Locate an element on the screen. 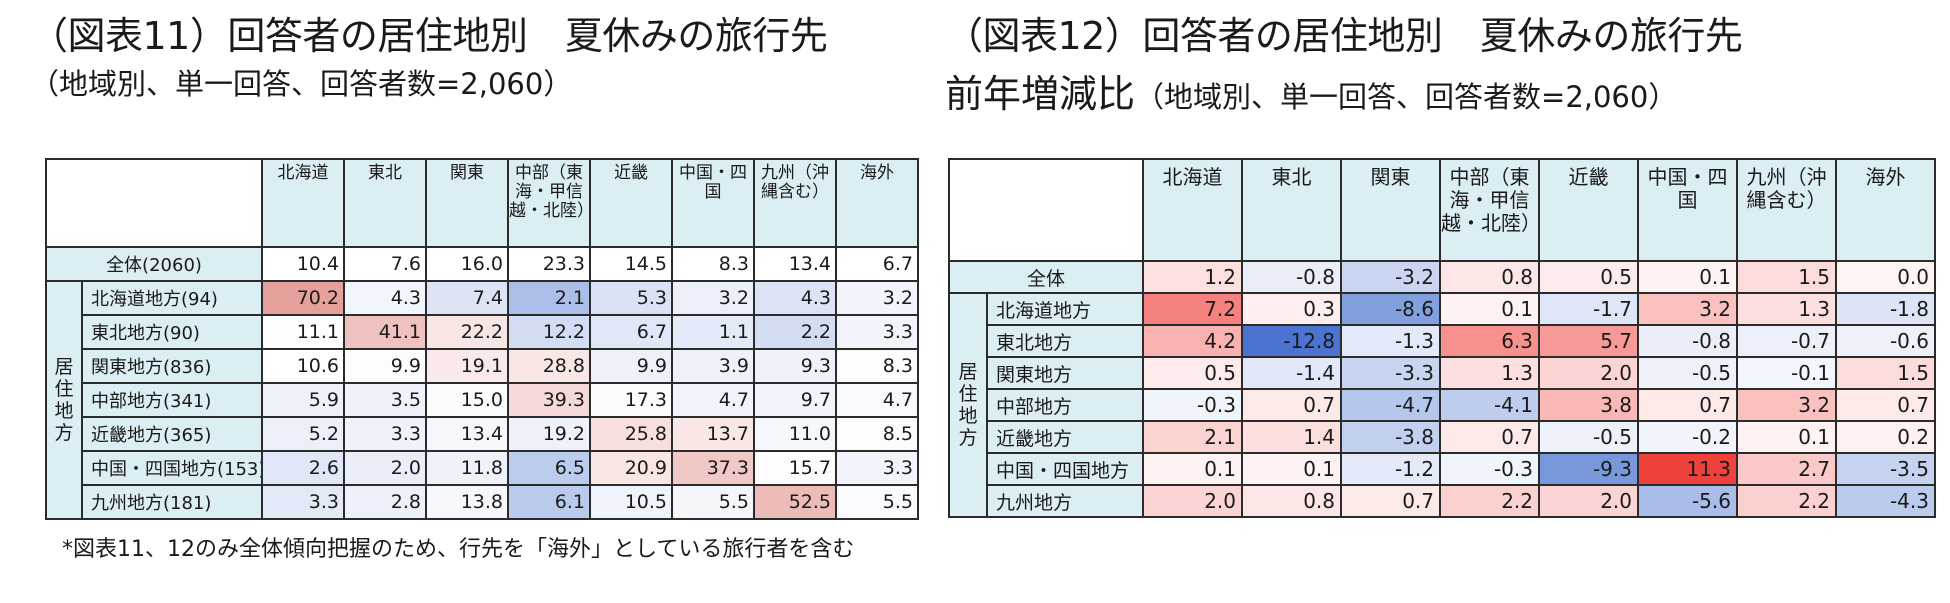 The image size is (1950, 603). figure11-value-cell: 5.3 is located at coordinates (631, 298).